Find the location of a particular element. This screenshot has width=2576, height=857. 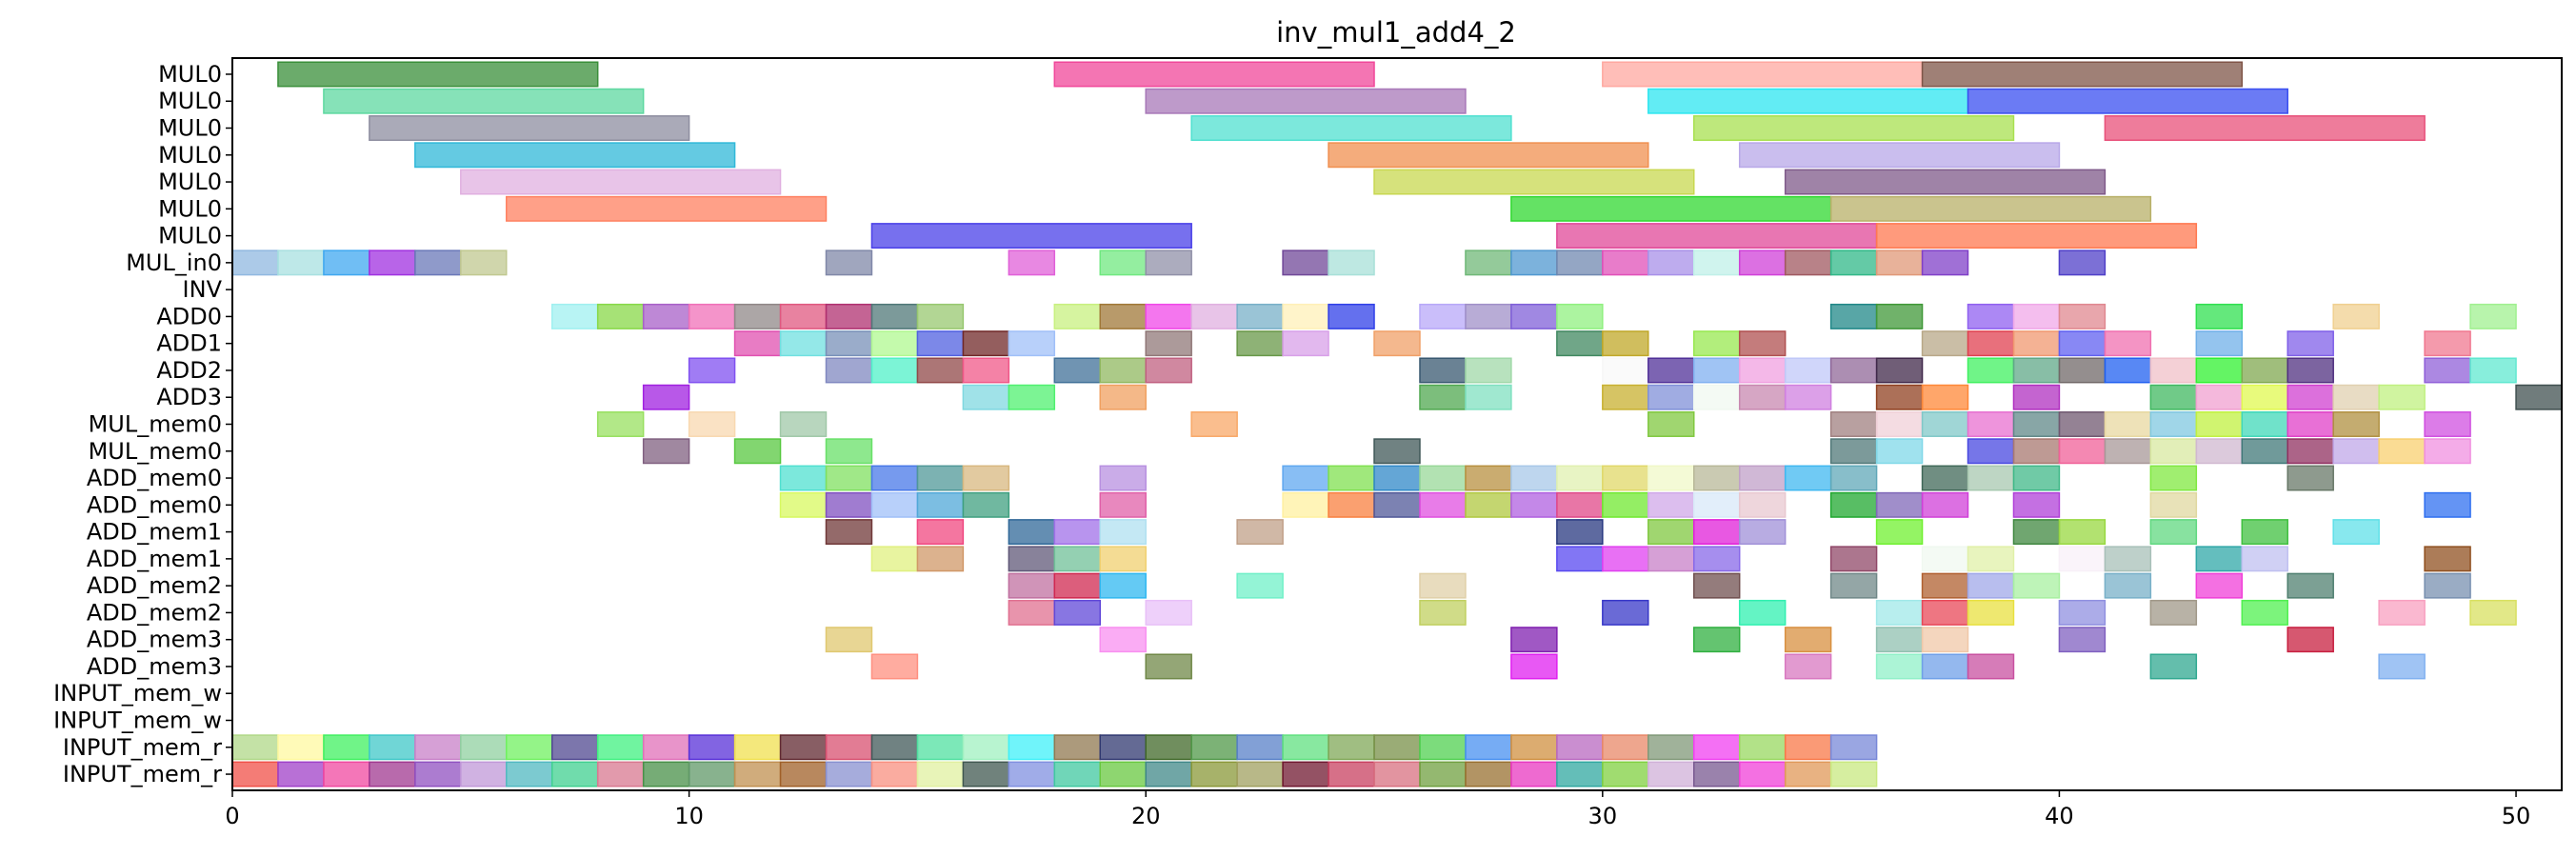

x-tick-label: 40 is located at coordinates (2059, 816).